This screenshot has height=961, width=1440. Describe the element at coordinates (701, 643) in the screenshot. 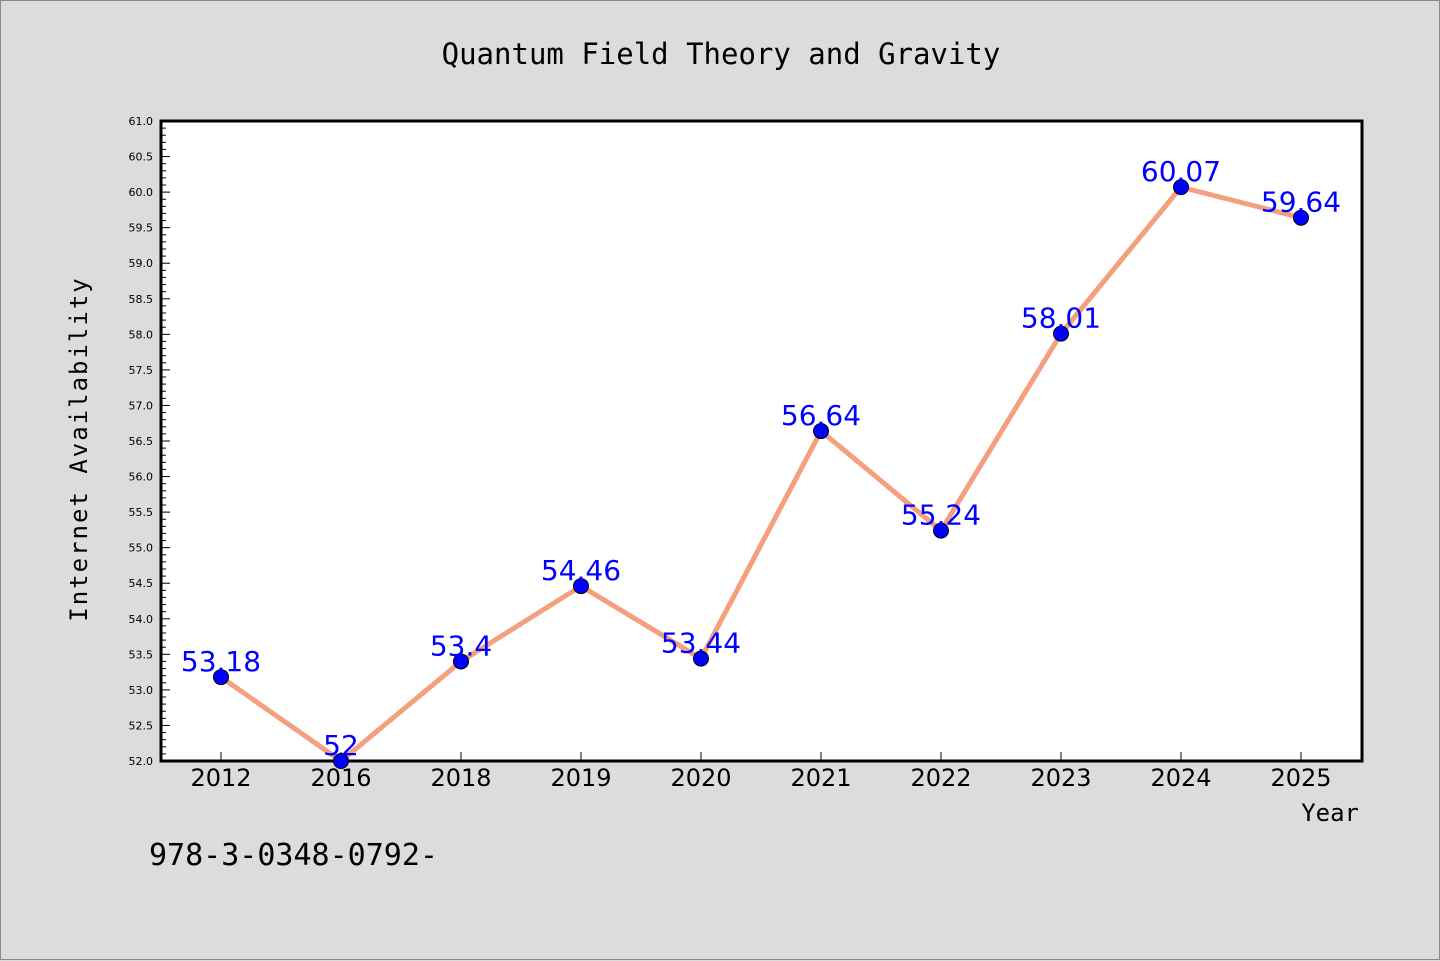

I see `data-label: 53.44` at that location.